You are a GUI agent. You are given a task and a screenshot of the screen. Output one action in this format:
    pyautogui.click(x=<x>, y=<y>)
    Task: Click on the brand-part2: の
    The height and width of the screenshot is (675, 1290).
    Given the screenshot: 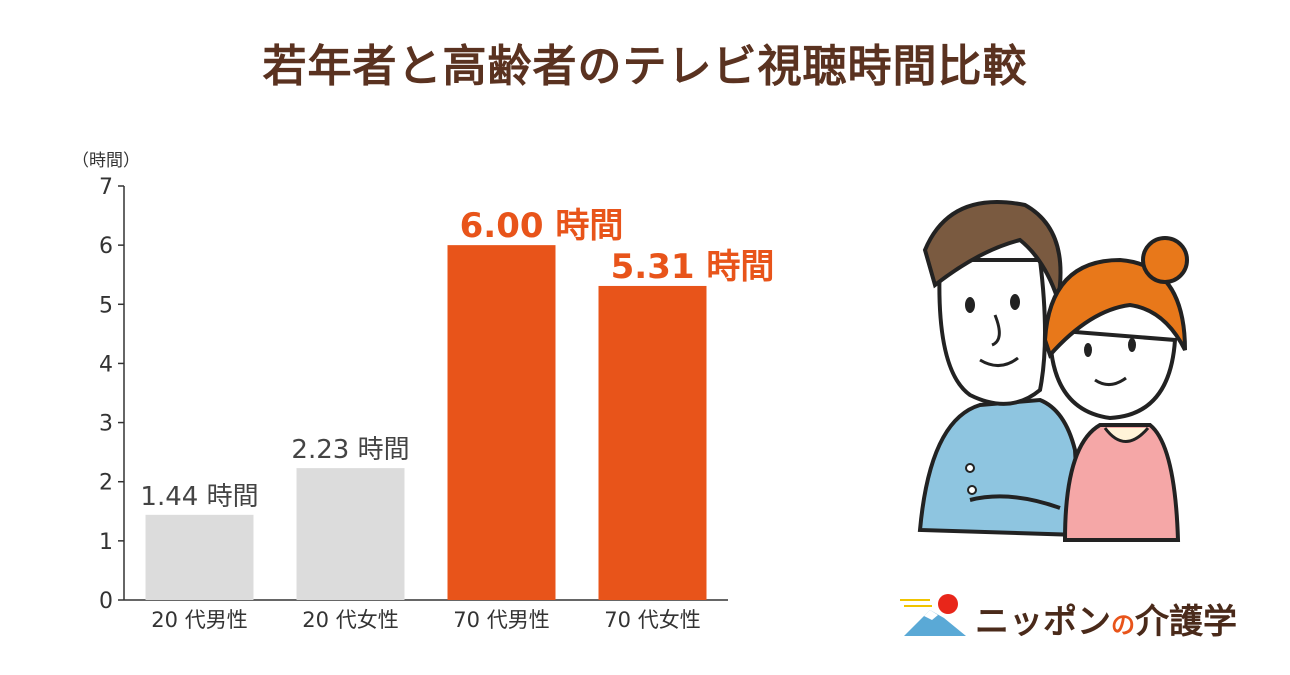 What is the action you would take?
    pyautogui.click(x=1123, y=625)
    